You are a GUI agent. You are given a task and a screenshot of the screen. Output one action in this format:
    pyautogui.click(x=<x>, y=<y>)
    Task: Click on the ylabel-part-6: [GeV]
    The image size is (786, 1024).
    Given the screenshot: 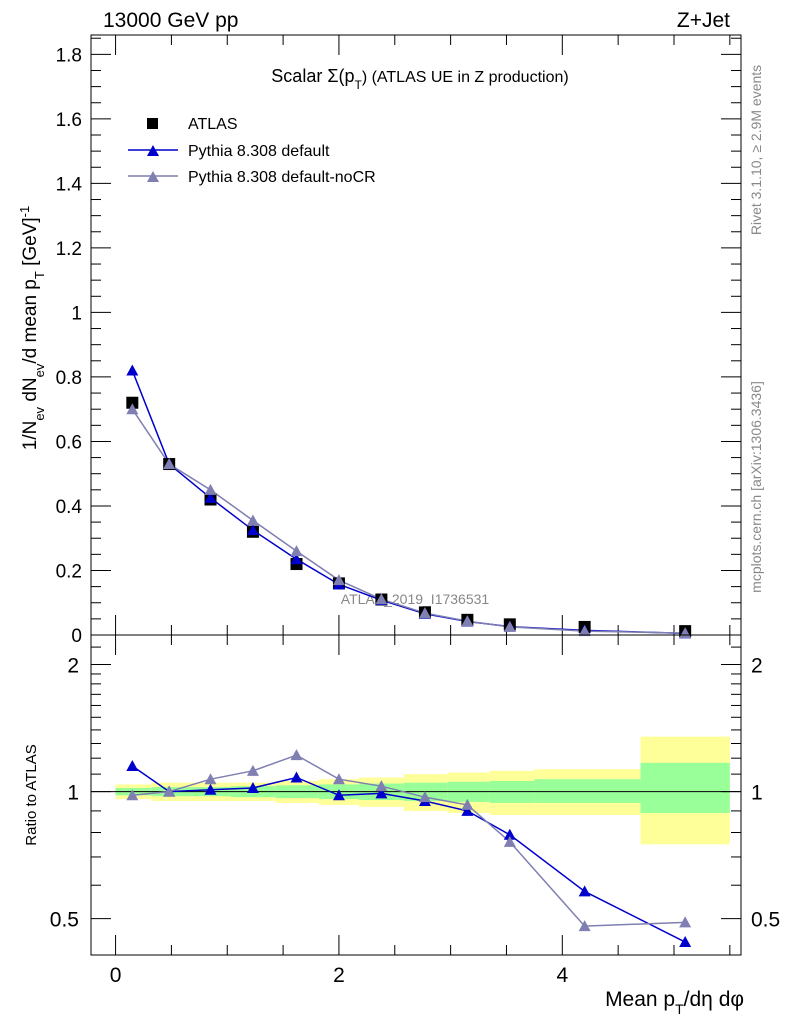 What is the action you would take?
    pyautogui.click(x=30, y=244)
    